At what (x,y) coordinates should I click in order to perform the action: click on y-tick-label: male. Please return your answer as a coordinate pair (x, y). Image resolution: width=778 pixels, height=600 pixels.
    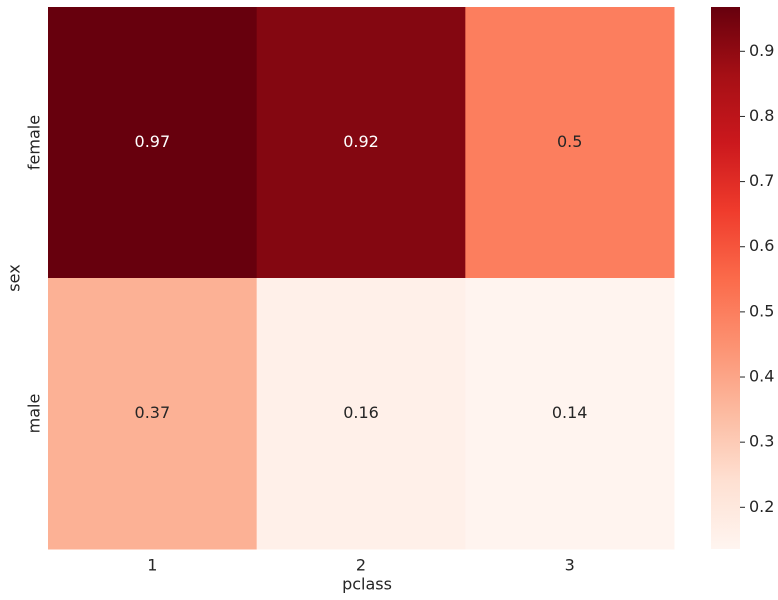
    Looking at the image, I should click on (34, 414).